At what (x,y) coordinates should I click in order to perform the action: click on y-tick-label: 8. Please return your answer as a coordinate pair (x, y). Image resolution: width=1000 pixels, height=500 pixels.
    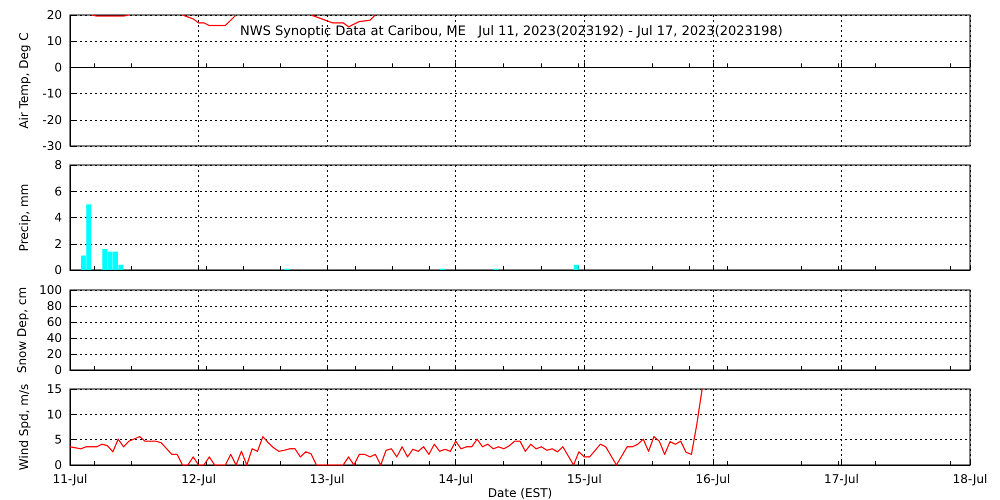
    Looking at the image, I should click on (58, 165).